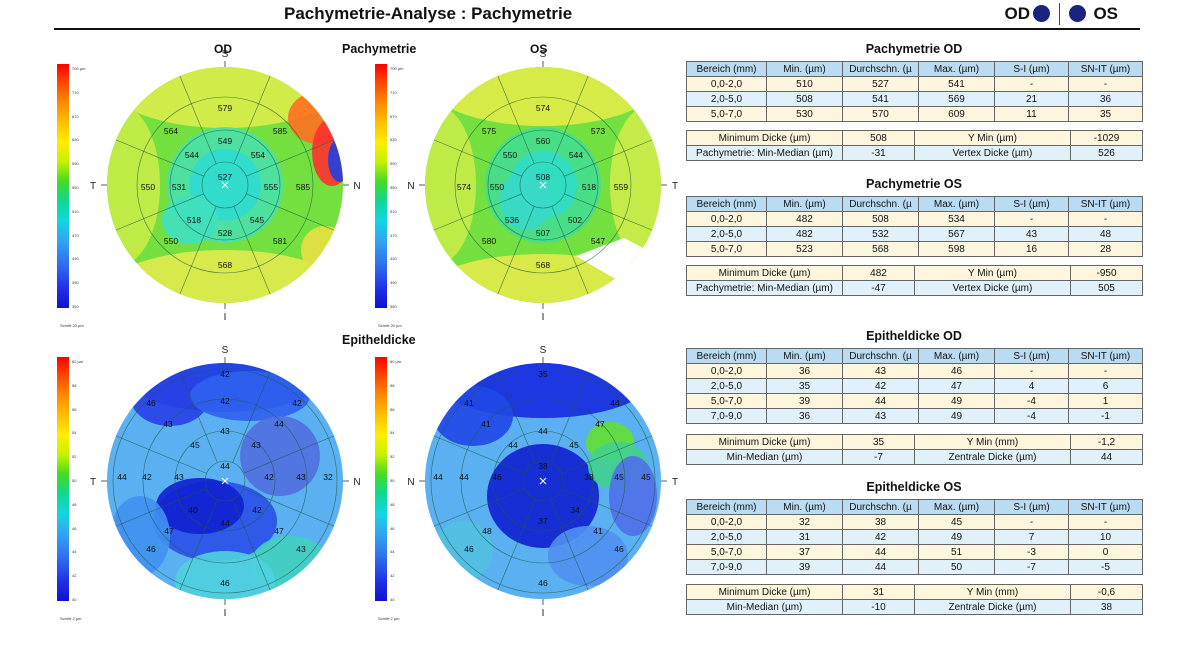 The width and height of the screenshot is (1200, 645). Describe the element at coordinates (258, 155) in the screenshot. I see `zone-value: 554` at that location.